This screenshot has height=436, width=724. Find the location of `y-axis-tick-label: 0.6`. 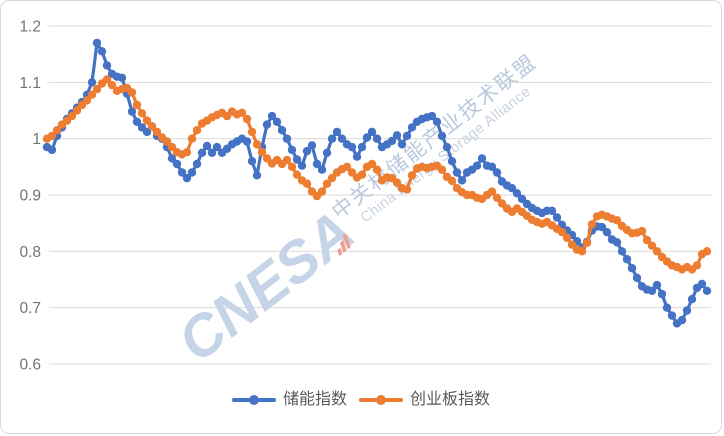

y-axis-tick-label: 0.6 is located at coordinates (30, 365).